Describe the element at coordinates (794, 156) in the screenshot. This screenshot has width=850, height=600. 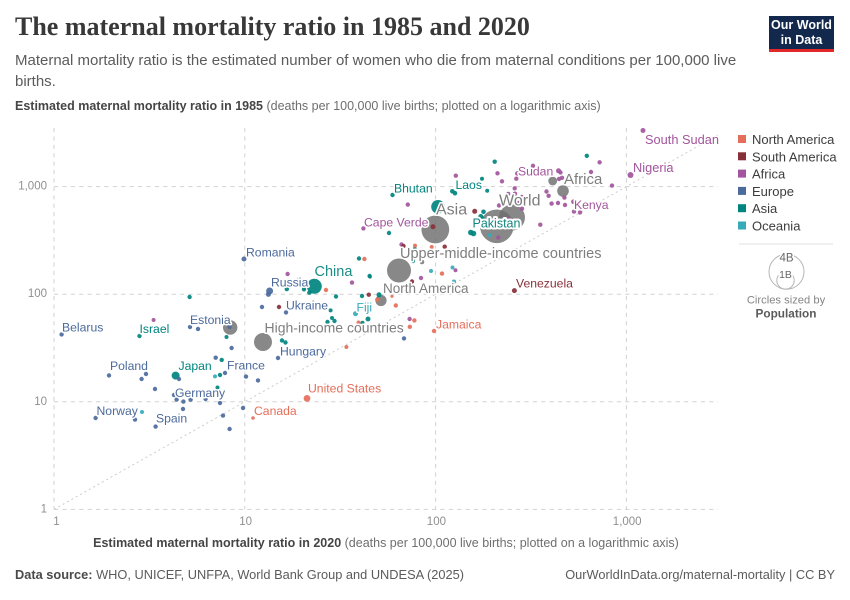
I see `svg-text: South America` at that location.